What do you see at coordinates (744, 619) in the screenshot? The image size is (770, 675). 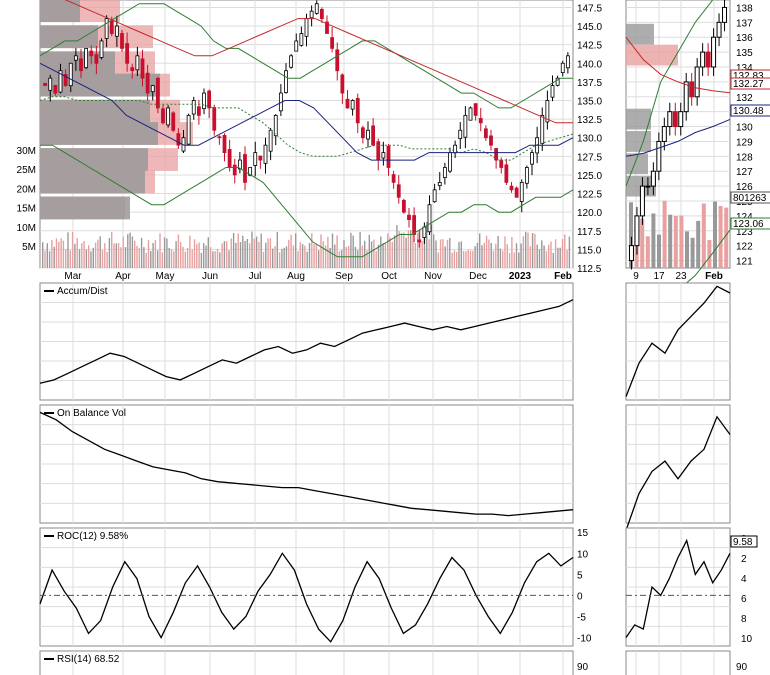 I see `roc-zoom-y-tick-1: 8` at bounding box center [744, 619].